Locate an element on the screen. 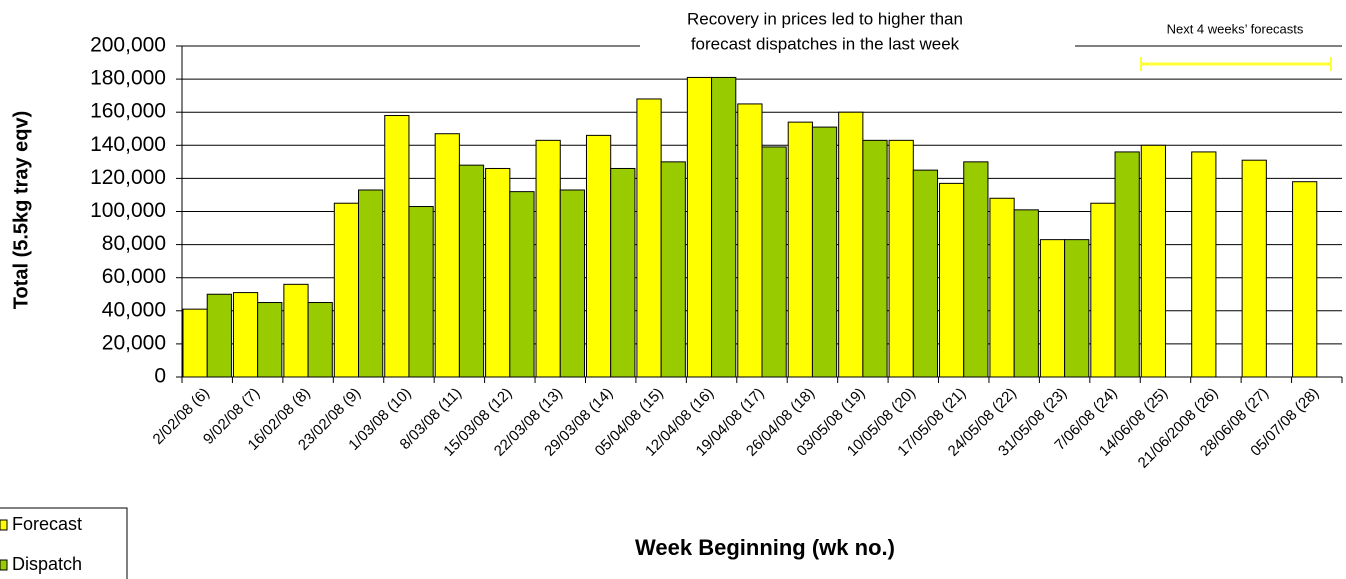  y-tick-label: 100,000 is located at coordinates (128, 210).